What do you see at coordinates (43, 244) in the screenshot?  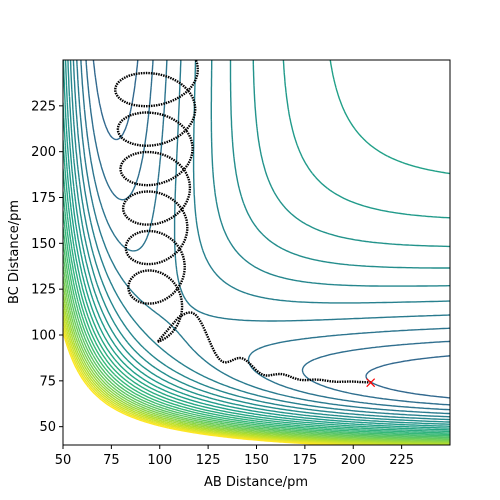 I see `y-tick-label: 150` at bounding box center [43, 244].